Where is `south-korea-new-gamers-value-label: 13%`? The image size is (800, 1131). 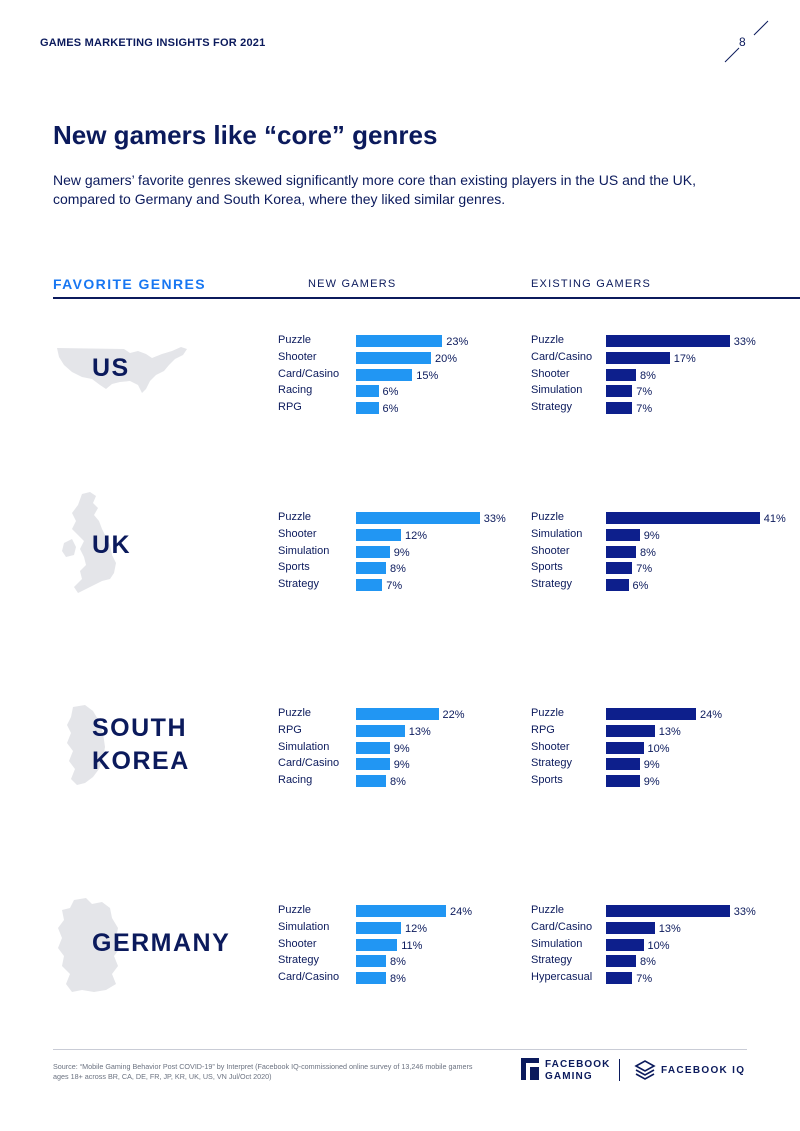 south-korea-new-gamers-value-label: 13% is located at coordinates (419, 731).